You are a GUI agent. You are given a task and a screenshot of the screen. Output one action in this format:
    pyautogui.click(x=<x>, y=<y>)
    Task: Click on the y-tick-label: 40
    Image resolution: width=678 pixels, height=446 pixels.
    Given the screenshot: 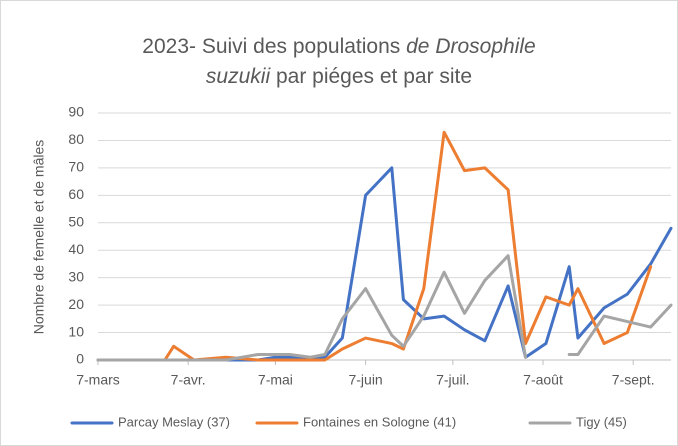 What is the action you would take?
    pyautogui.click(x=76, y=249)
    